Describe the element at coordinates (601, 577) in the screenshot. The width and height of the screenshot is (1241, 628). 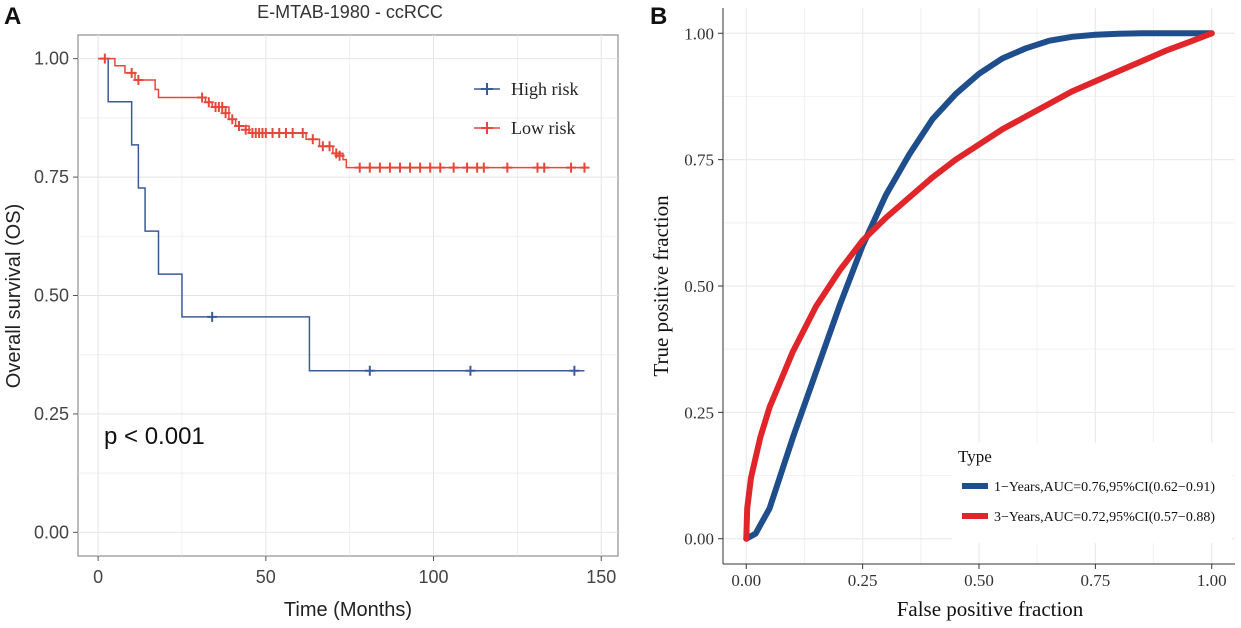
I see `km-x-tick-label: 150` at that location.